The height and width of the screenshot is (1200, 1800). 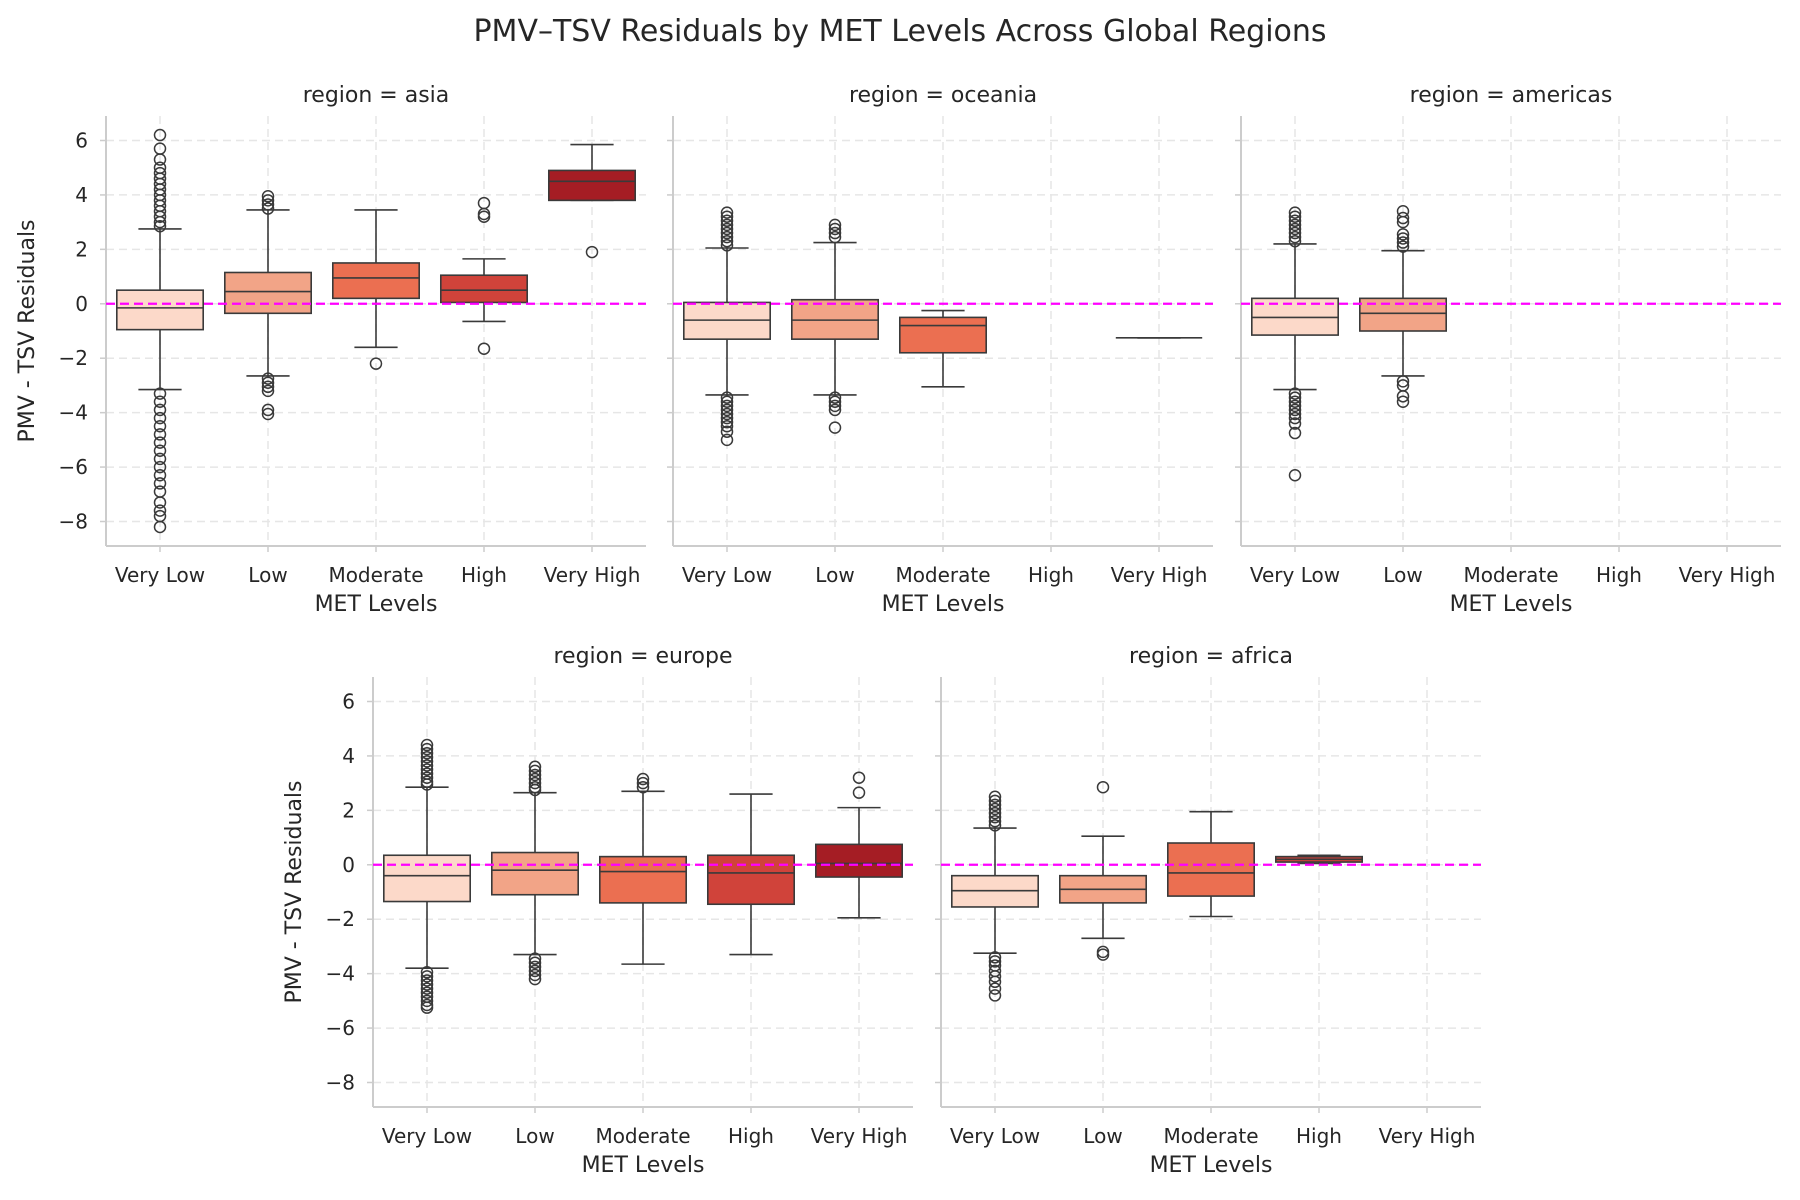 What do you see at coordinates (1511, 95) in the screenshot?
I see `panel-title: region = americas` at bounding box center [1511, 95].